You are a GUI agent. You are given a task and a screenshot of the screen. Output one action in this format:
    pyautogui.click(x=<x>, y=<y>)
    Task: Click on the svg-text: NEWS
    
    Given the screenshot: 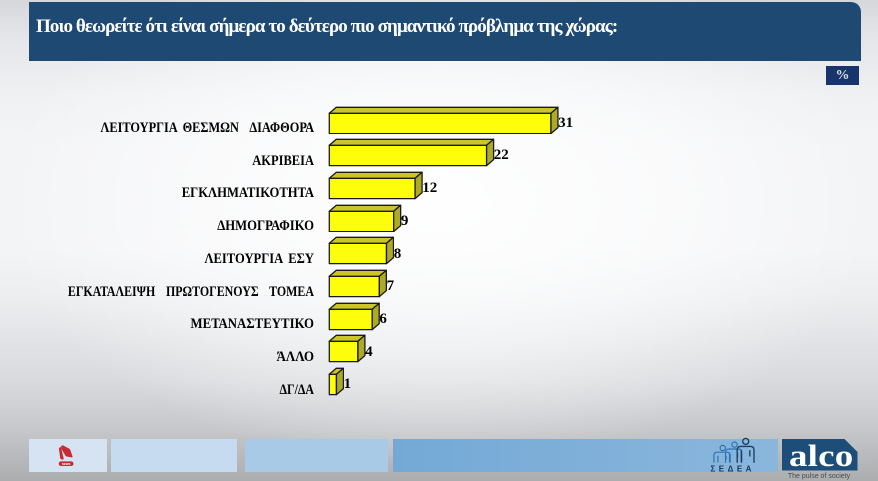 What is the action you would take?
    pyautogui.click(x=66, y=464)
    